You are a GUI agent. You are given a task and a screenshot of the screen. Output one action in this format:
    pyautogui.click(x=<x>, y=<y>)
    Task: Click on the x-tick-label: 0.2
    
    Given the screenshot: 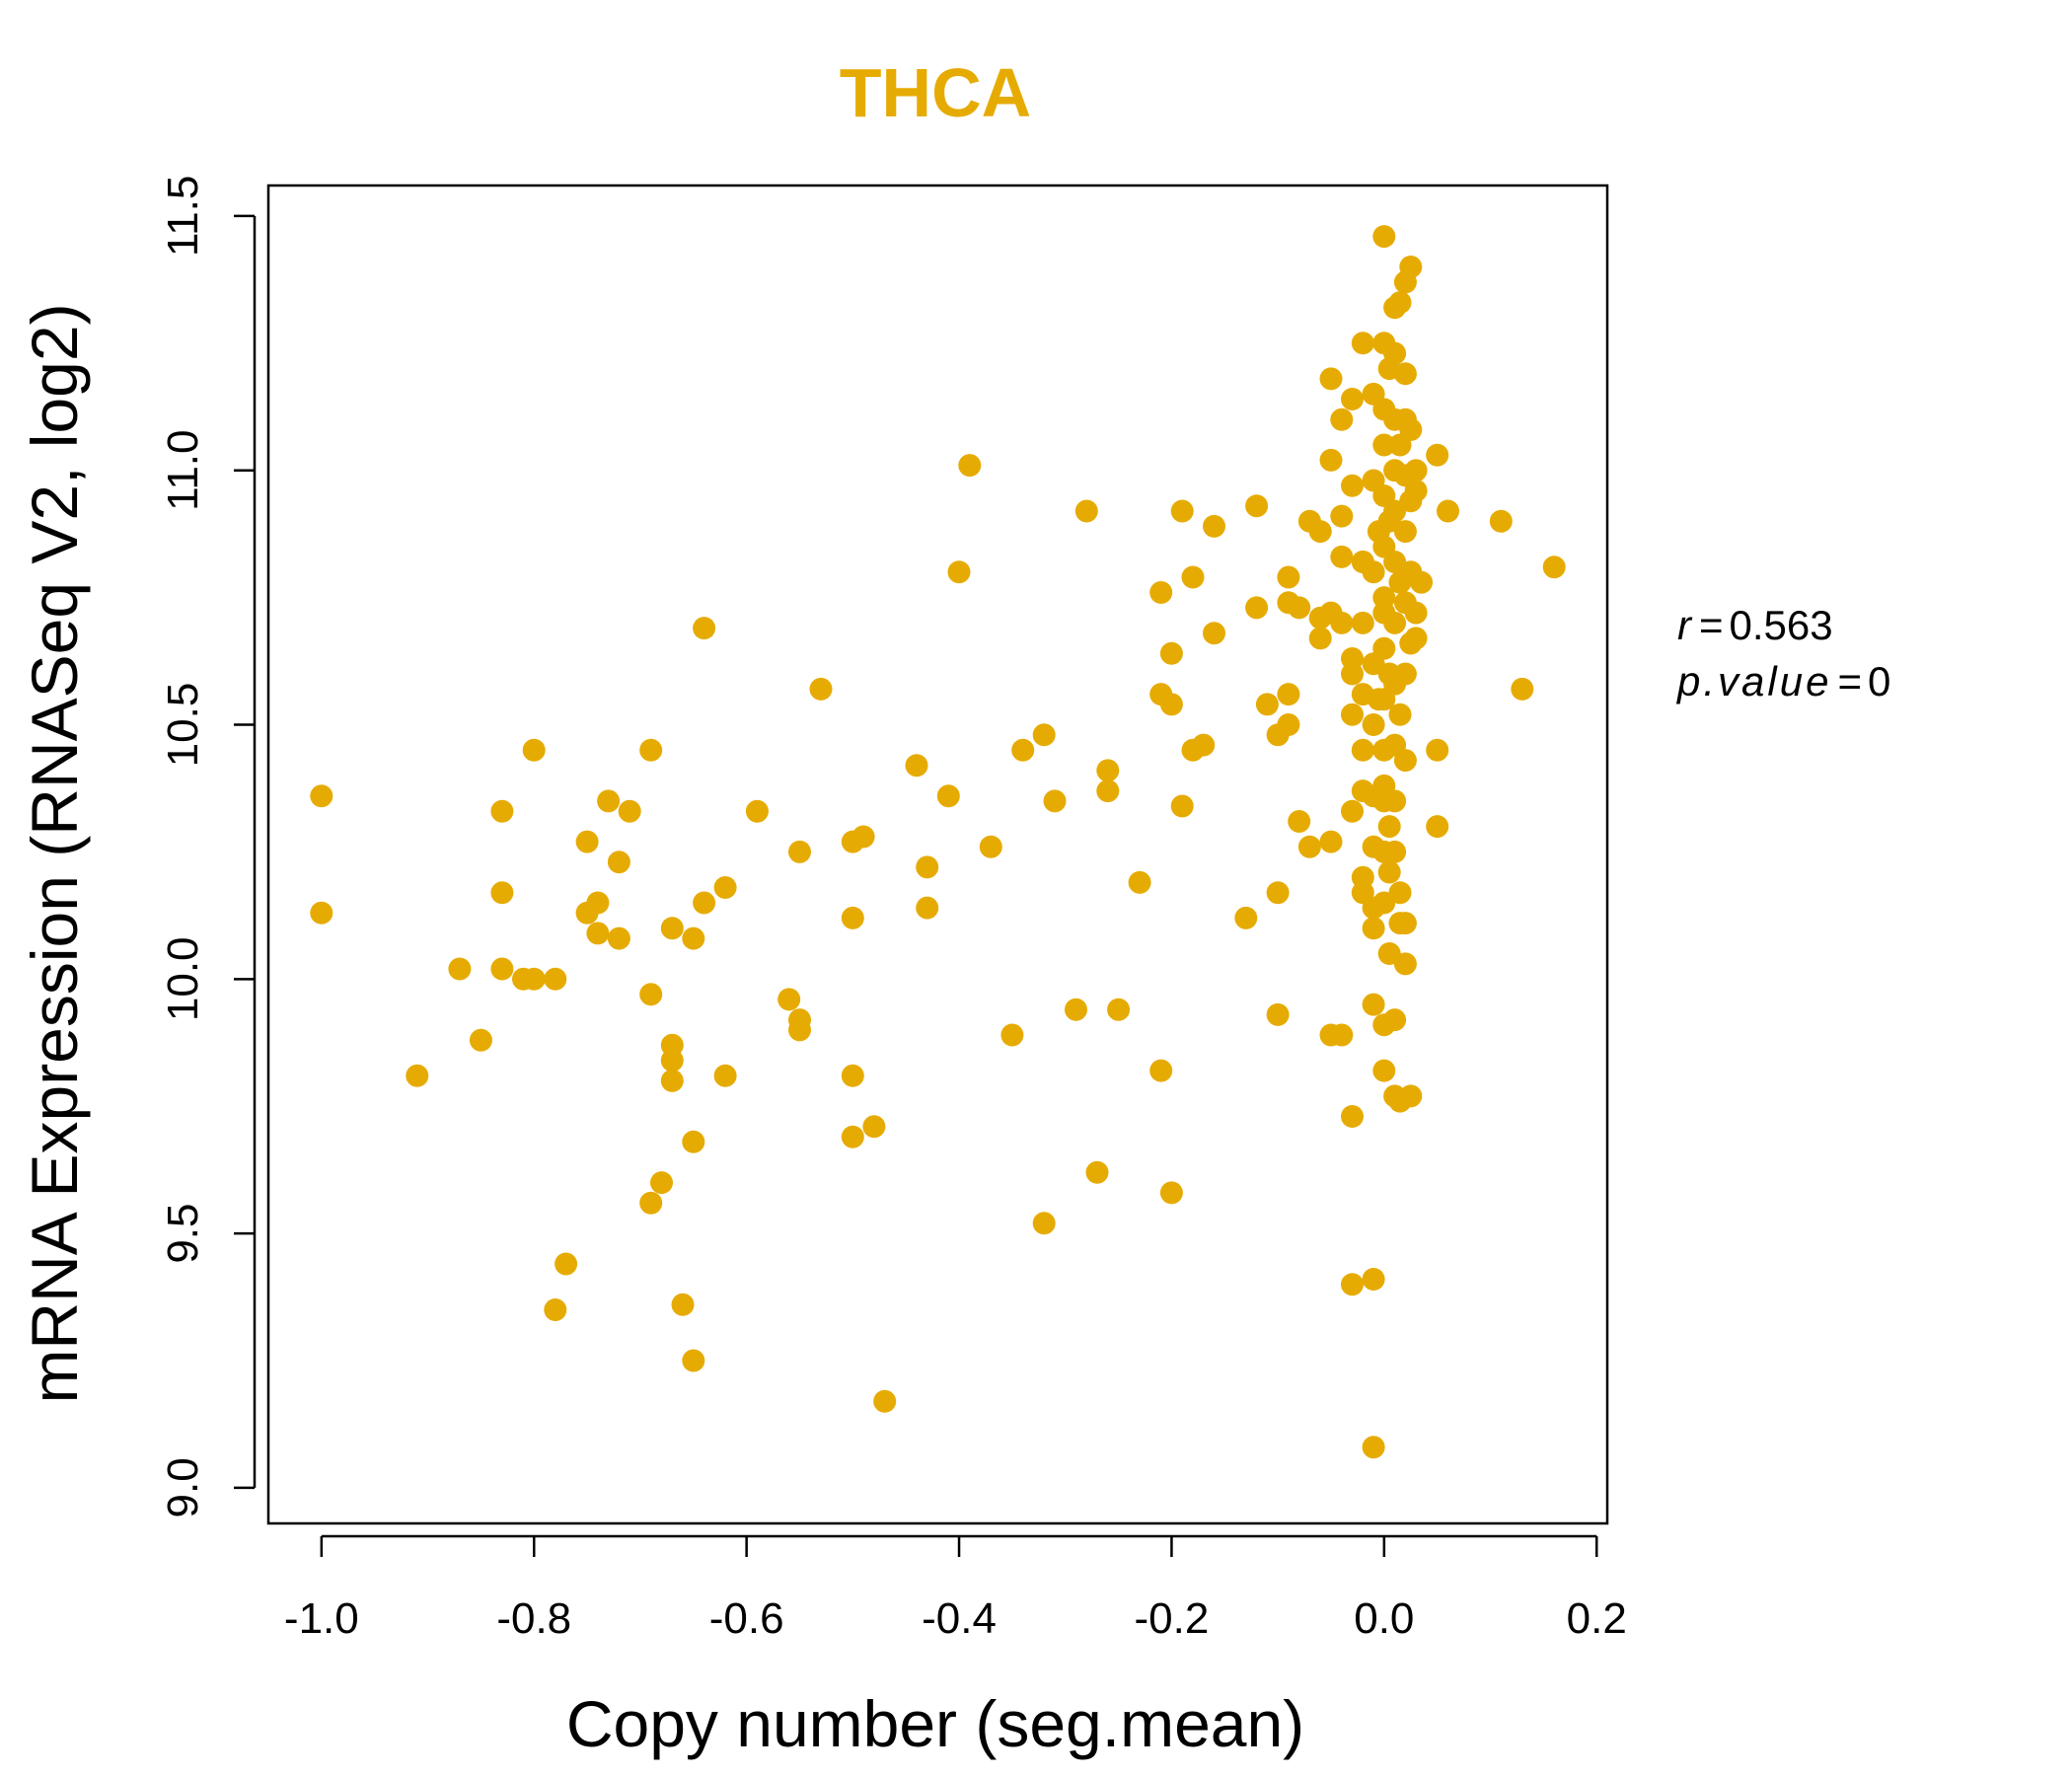 What is the action you would take?
    pyautogui.click(x=1597, y=1618)
    